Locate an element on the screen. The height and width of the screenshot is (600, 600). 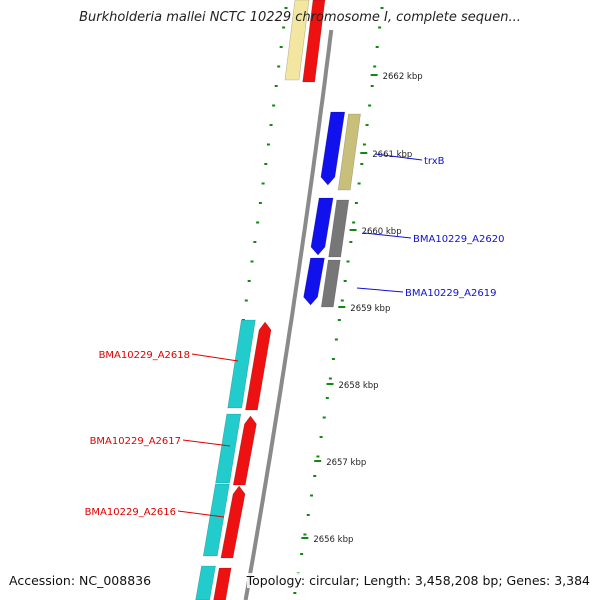
ruler-label: 2660 kbp is located at coordinates (382, 232).